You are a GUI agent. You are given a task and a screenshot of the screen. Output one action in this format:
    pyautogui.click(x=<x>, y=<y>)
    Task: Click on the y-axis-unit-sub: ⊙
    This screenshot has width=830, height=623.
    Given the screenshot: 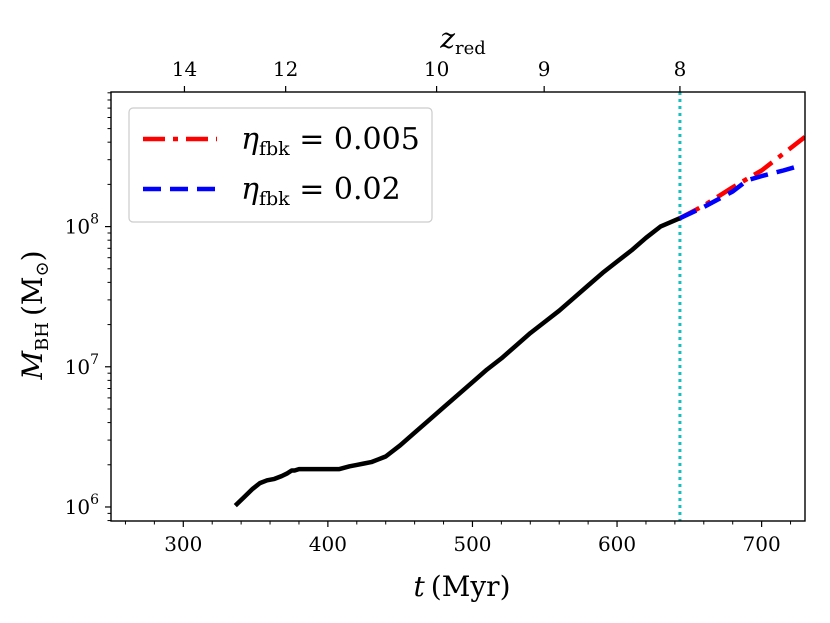 What is the action you would take?
    pyautogui.click(x=42, y=268)
    